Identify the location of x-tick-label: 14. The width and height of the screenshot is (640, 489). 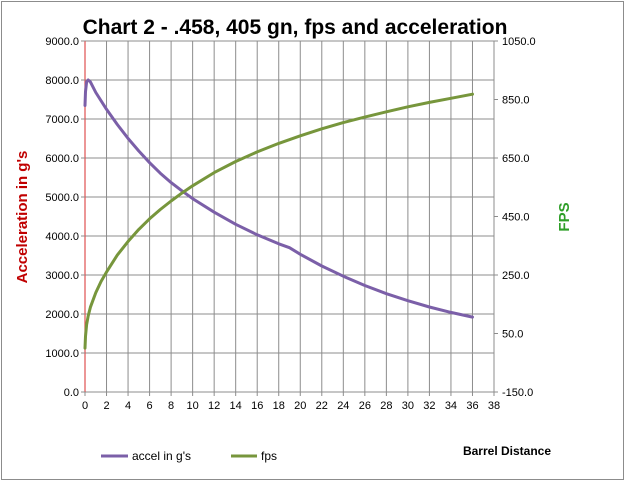
(236, 406).